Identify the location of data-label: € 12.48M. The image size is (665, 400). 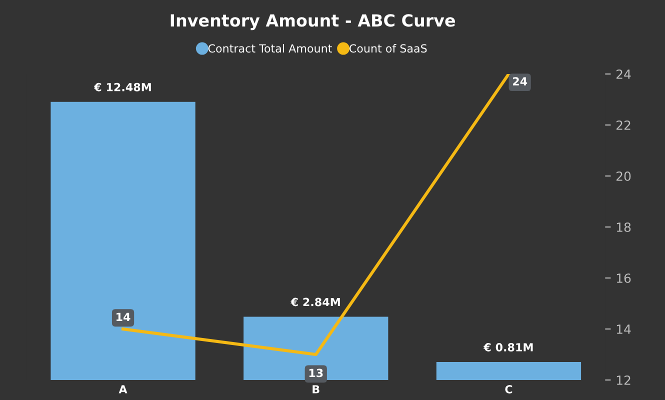
(122, 87).